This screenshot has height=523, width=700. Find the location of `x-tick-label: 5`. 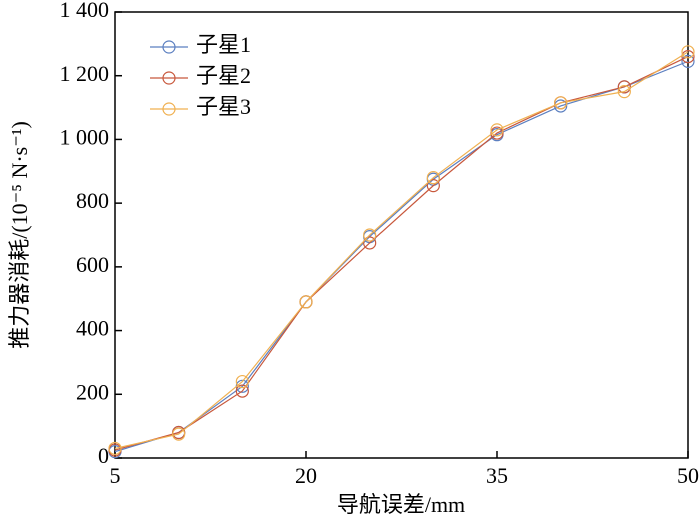

x-tick-label: 5 is located at coordinates (115, 475).